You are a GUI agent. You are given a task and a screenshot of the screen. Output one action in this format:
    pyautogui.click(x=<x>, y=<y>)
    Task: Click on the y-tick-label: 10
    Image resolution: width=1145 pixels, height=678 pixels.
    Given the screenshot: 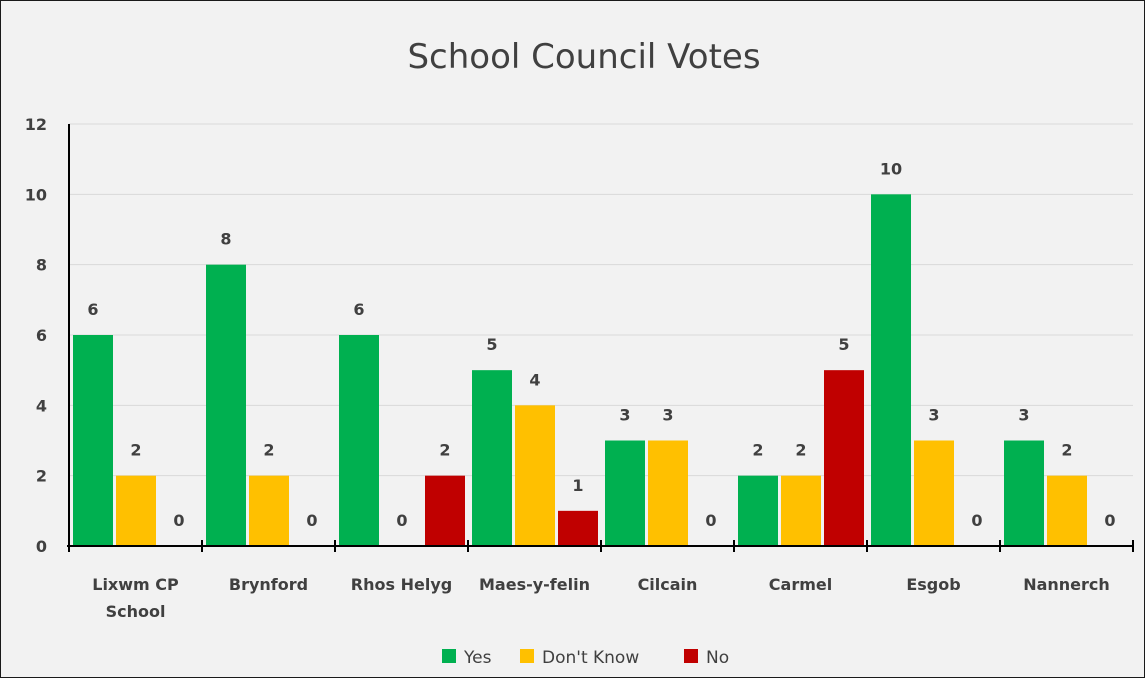 What is the action you would take?
    pyautogui.click(x=36, y=194)
    